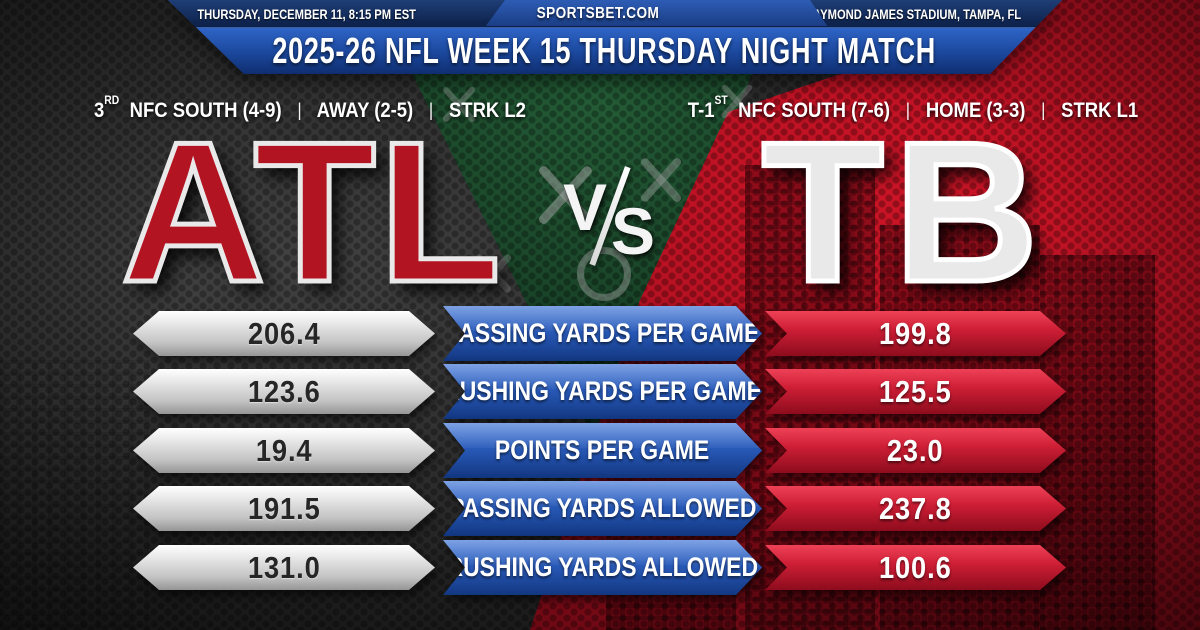 The width and height of the screenshot is (1200, 630). I want to click on home-value: 125.5, so click(915, 391).